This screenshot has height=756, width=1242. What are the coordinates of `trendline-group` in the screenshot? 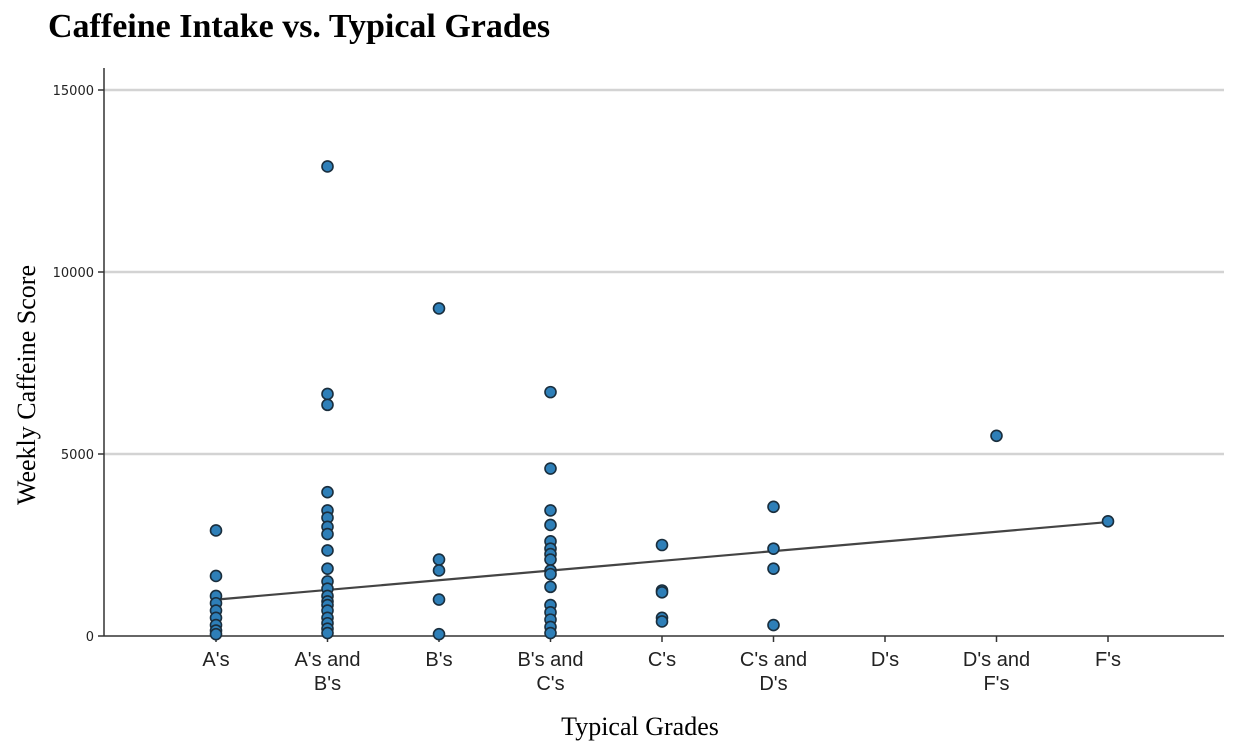 It's located at (662, 560).